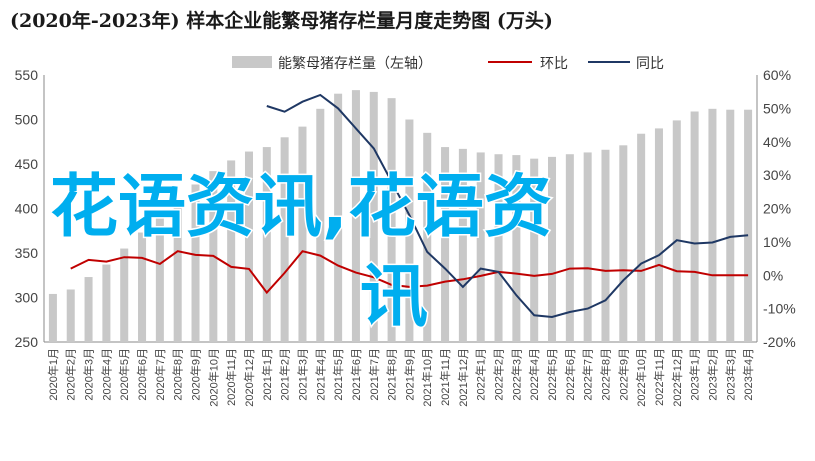  What do you see at coordinates (160, 374) in the screenshot?
I see `x-tick-label: 2020年7月` at bounding box center [160, 374].